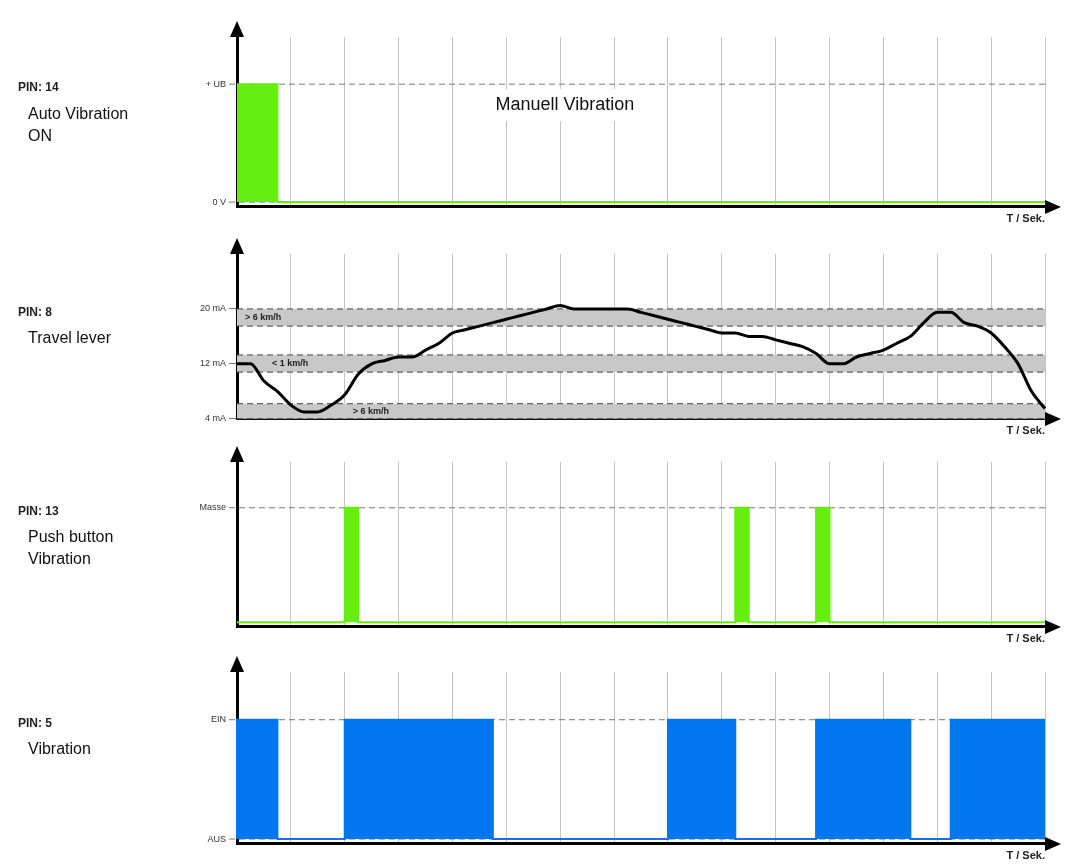 The width and height of the screenshot is (1070, 867). Describe the element at coordinates (215, 418) in the screenshot. I see `y-tick-label: 4 mA` at that location.